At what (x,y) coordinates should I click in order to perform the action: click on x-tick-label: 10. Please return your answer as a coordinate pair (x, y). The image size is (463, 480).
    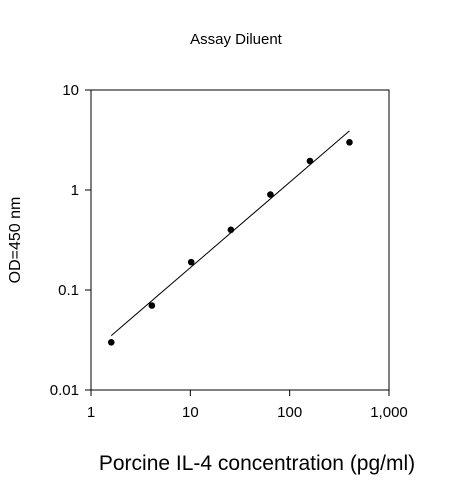
    Looking at the image, I should click on (190, 412).